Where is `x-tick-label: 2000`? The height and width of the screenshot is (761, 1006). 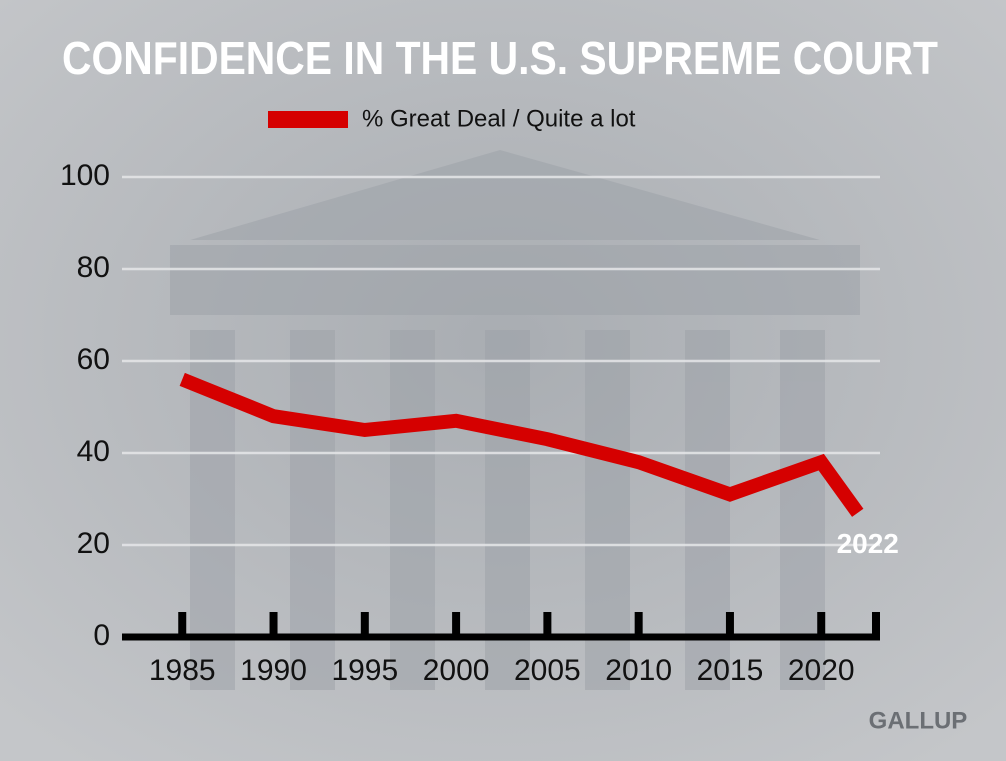 x-tick-label: 2000 is located at coordinates (456, 670).